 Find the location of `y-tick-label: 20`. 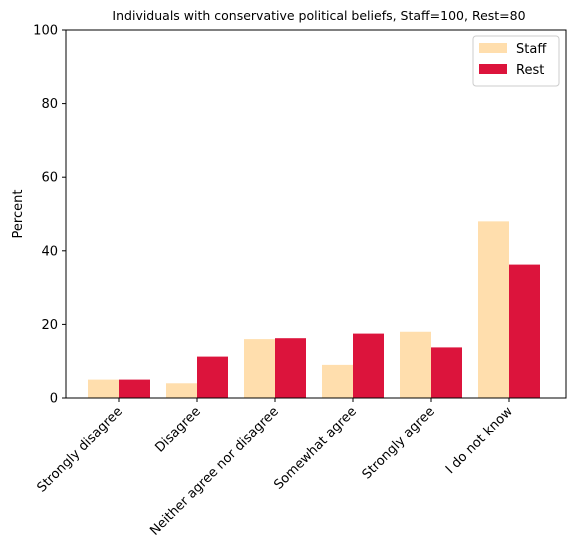

y-tick-label: 20 is located at coordinates (49, 325).